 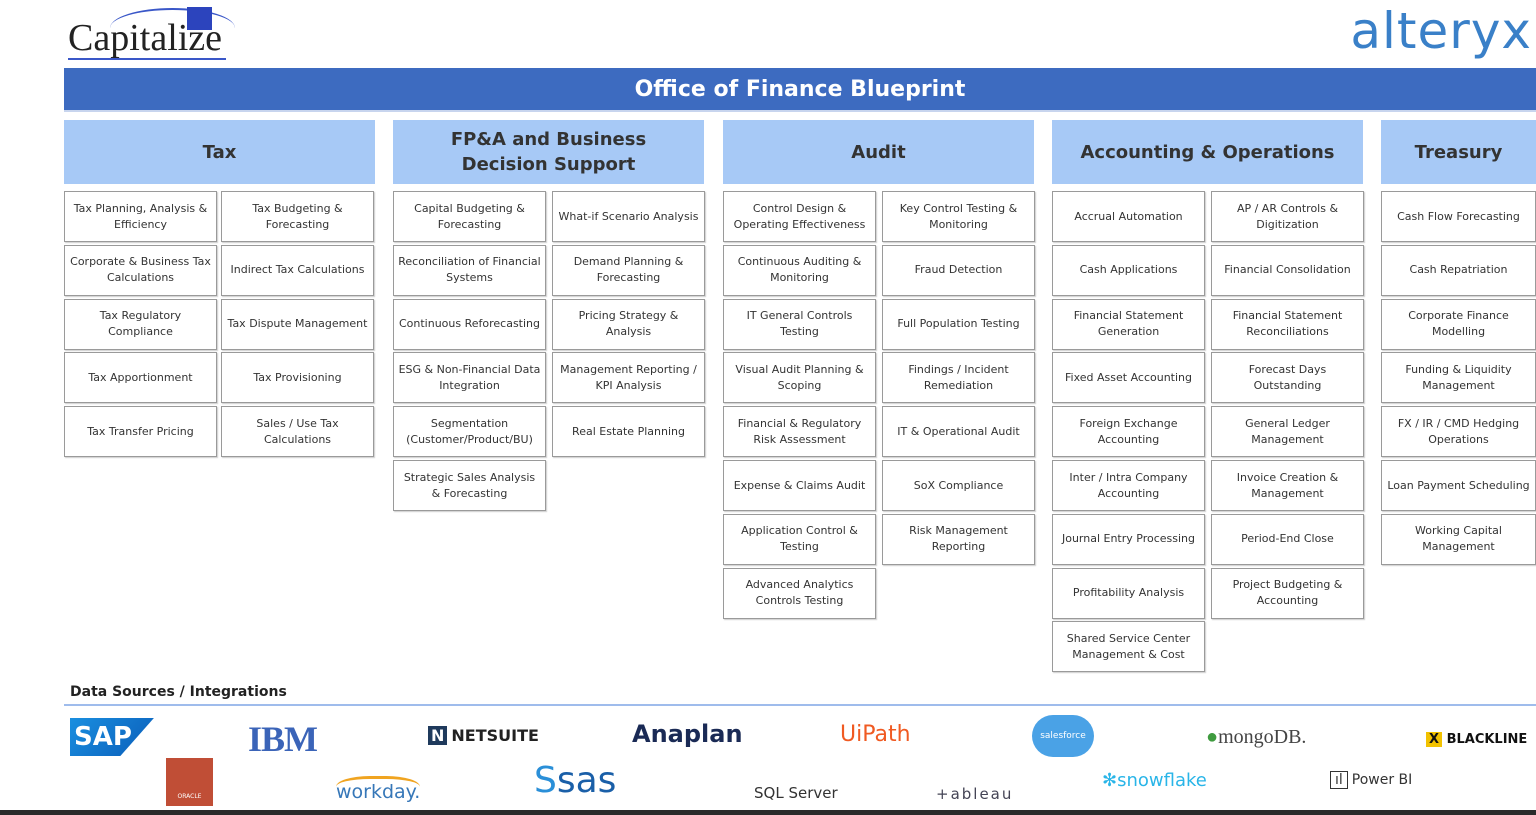 I want to click on capability-cell: AP / AR Controls & Digitization, so click(x=1287, y=216).